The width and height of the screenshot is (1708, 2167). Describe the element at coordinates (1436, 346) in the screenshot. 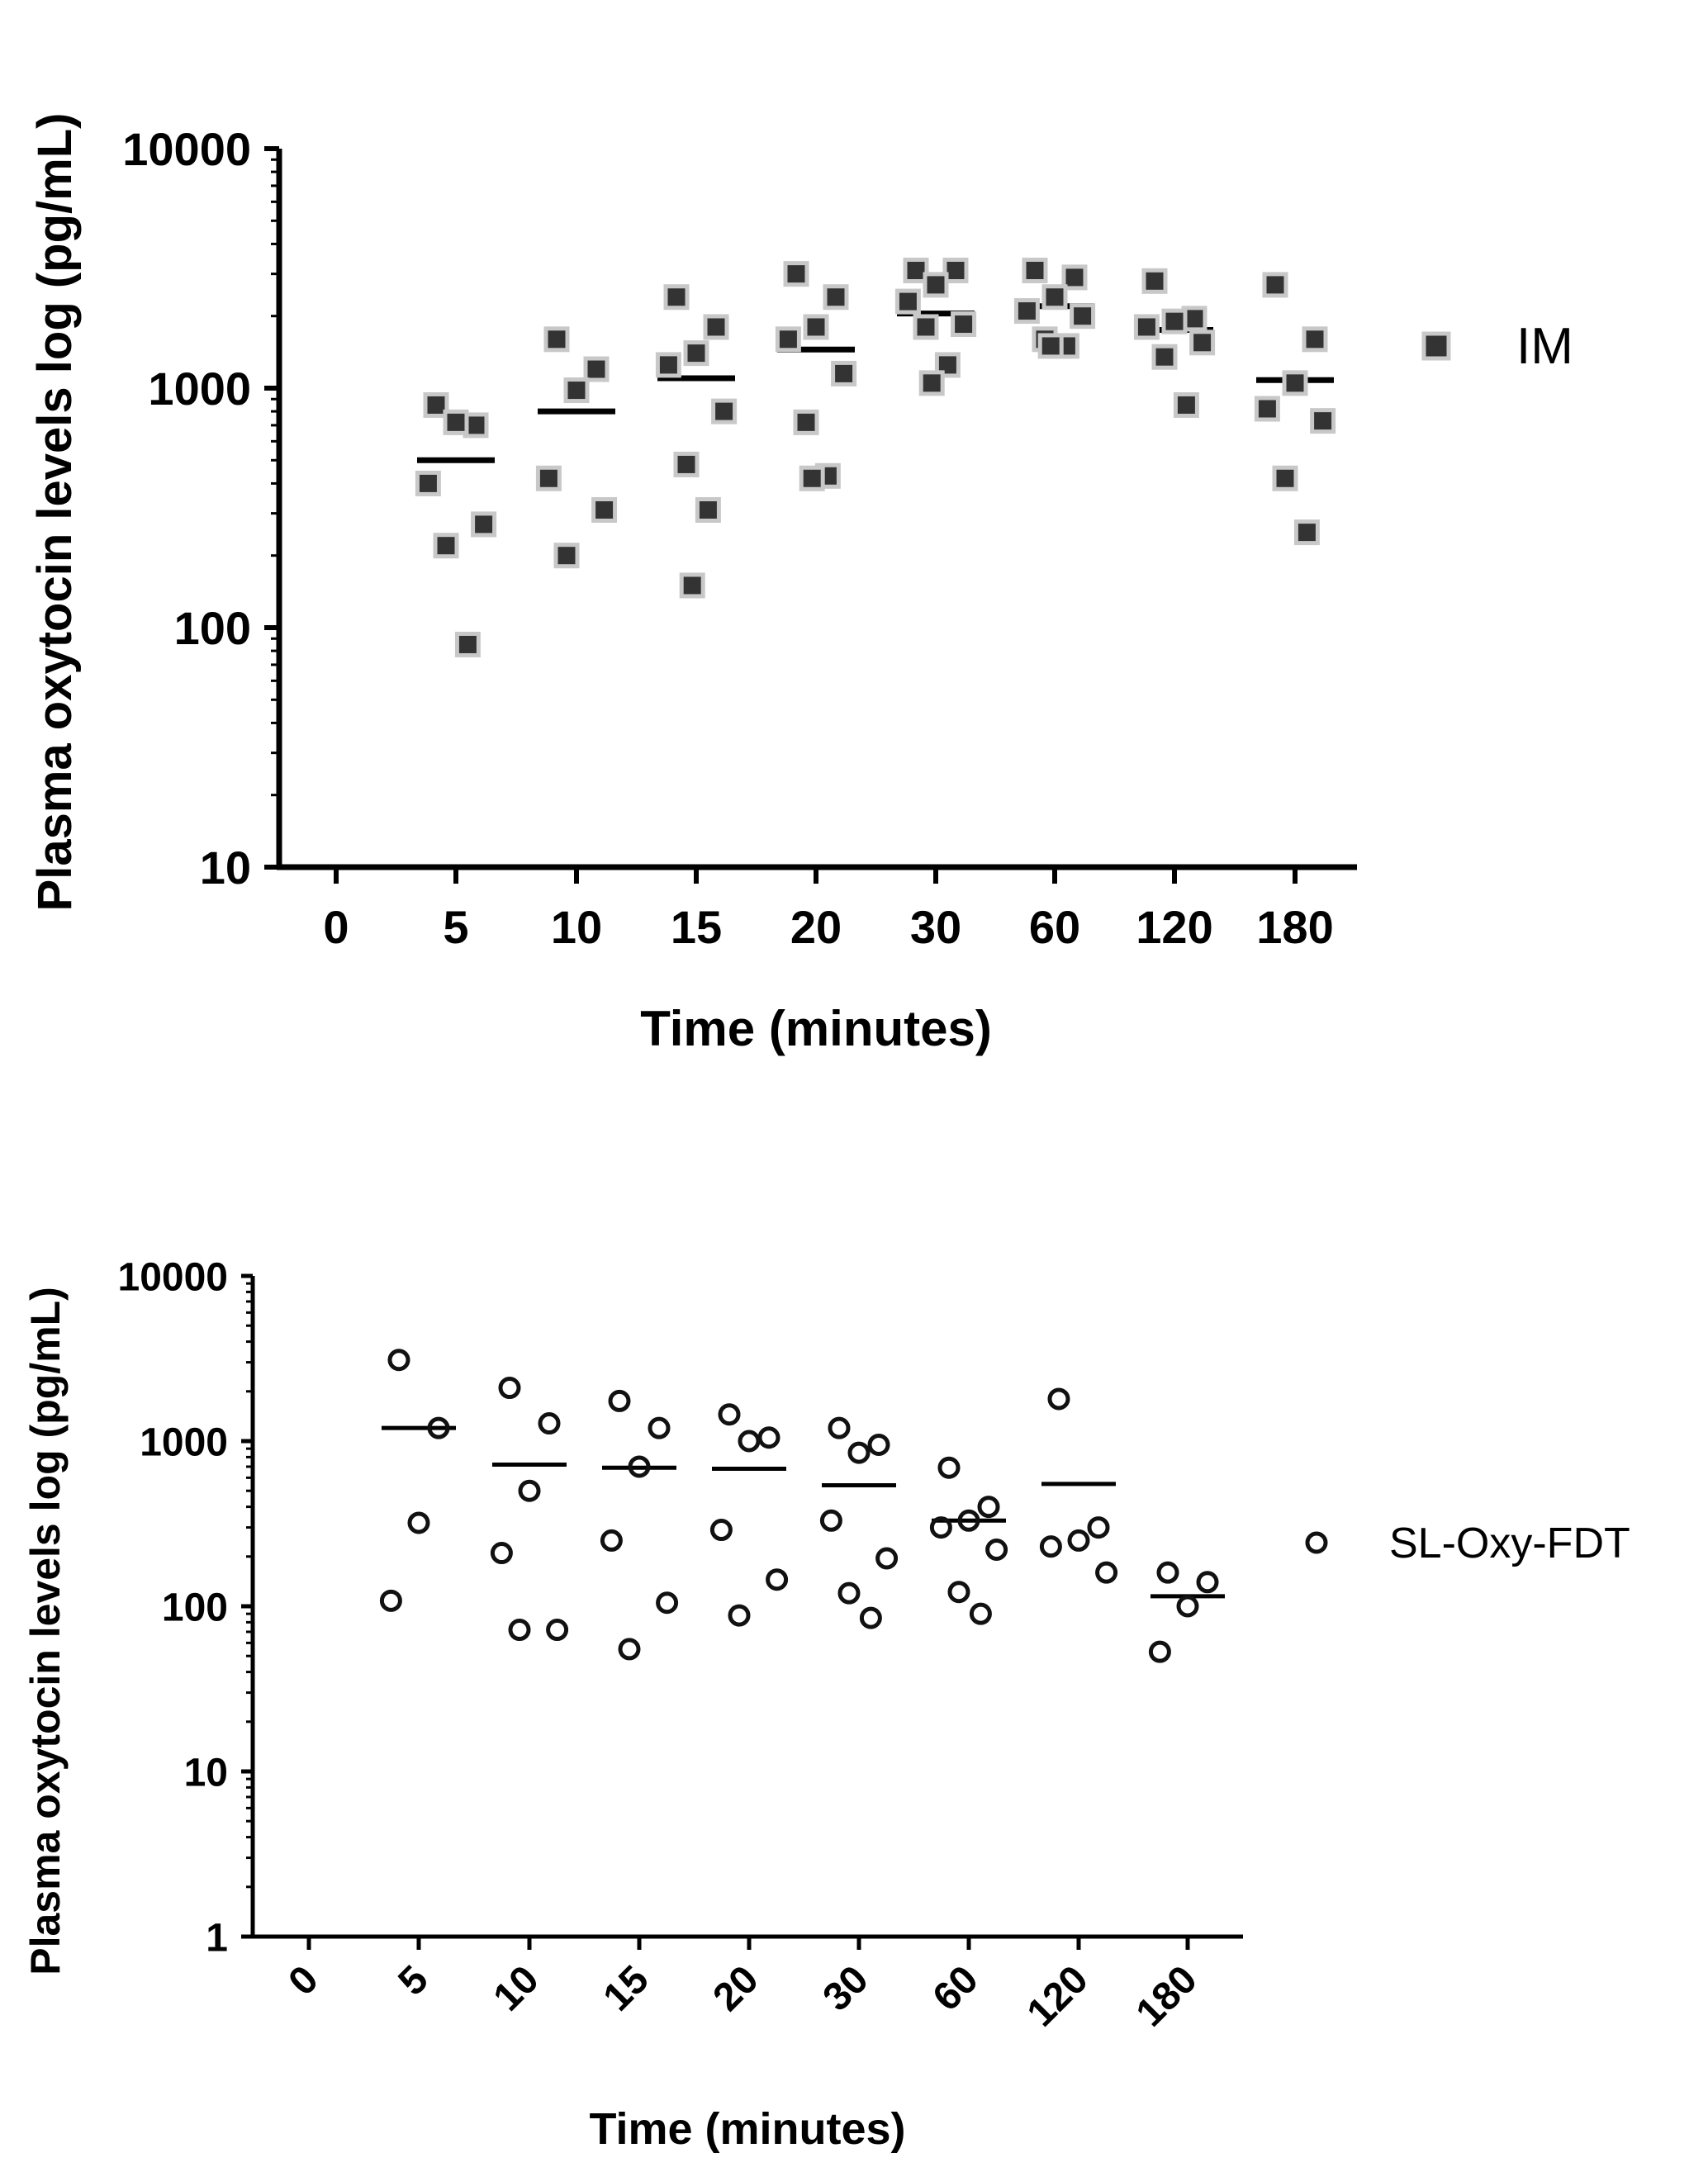

I see `legend-marker-square` at that location.